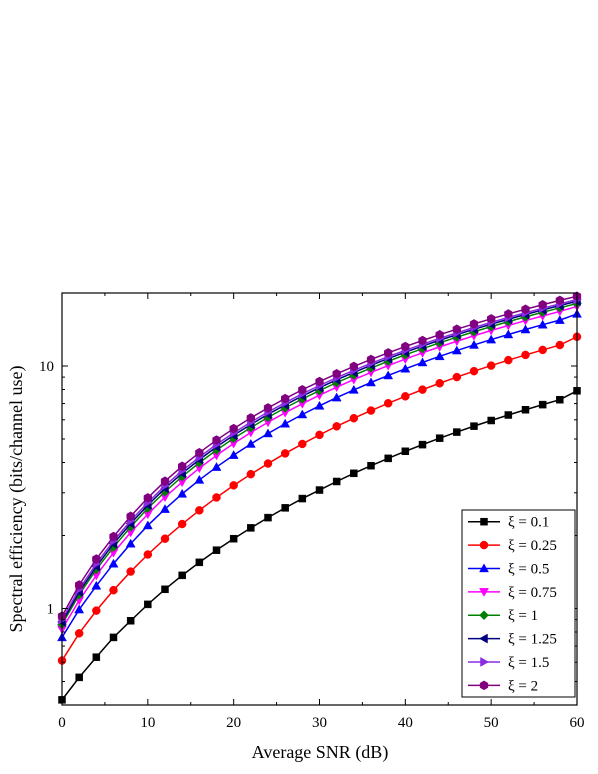  What do you see at coordinates (62, 723) in the screenshot?
I see `x-tick-label: 0` at bounding box center [62, 723].